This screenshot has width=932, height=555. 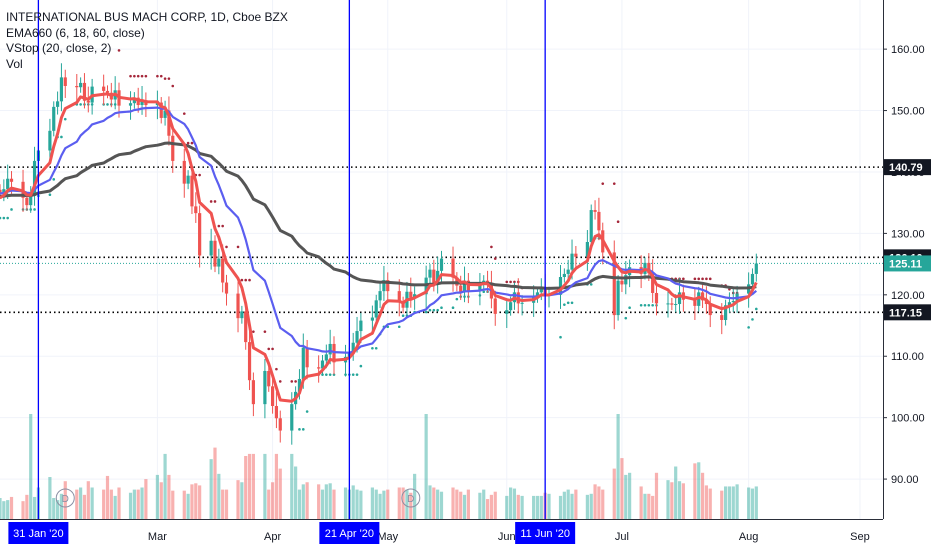 What do you see at coordinates (507, 537) in the screenshot?
I see `x-tick-label: Jun` at bounding box center [507, 537].